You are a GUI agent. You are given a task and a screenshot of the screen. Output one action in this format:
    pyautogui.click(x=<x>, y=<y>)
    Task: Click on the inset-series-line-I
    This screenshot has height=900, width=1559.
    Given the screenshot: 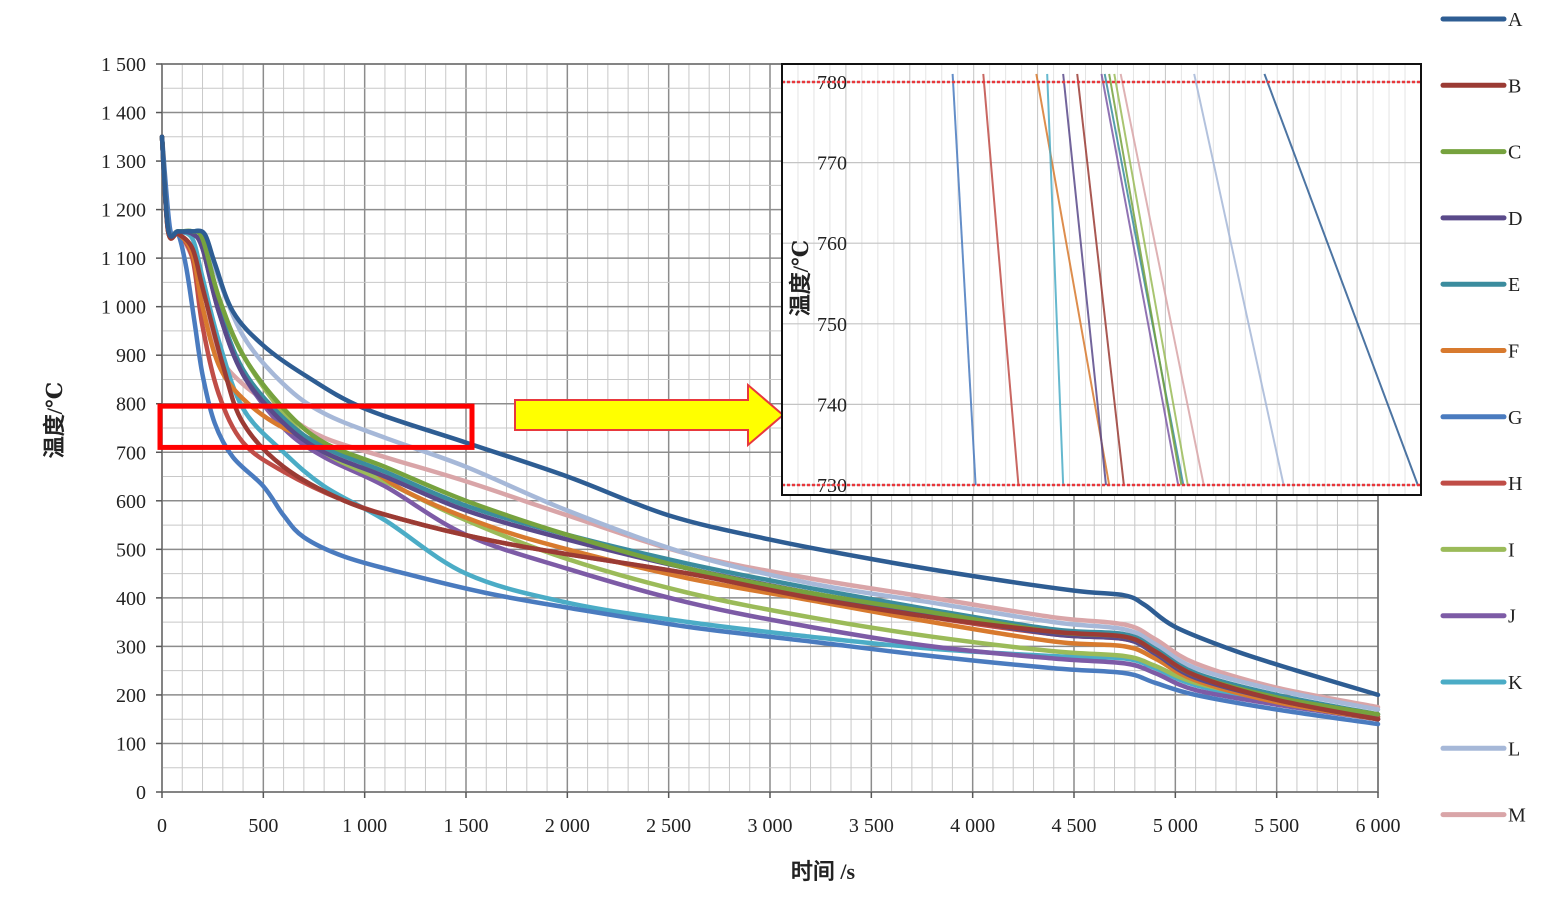 What is the action you would take?
    pyautogui.click(x=1151, y=279)
    